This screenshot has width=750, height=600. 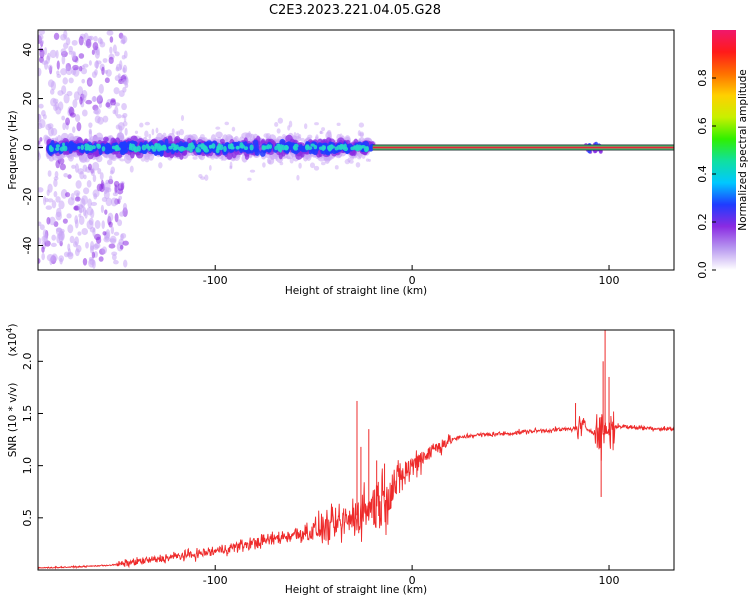 I want to click on spectrogram-xtick-label: 100, so click(x=609, y=280).